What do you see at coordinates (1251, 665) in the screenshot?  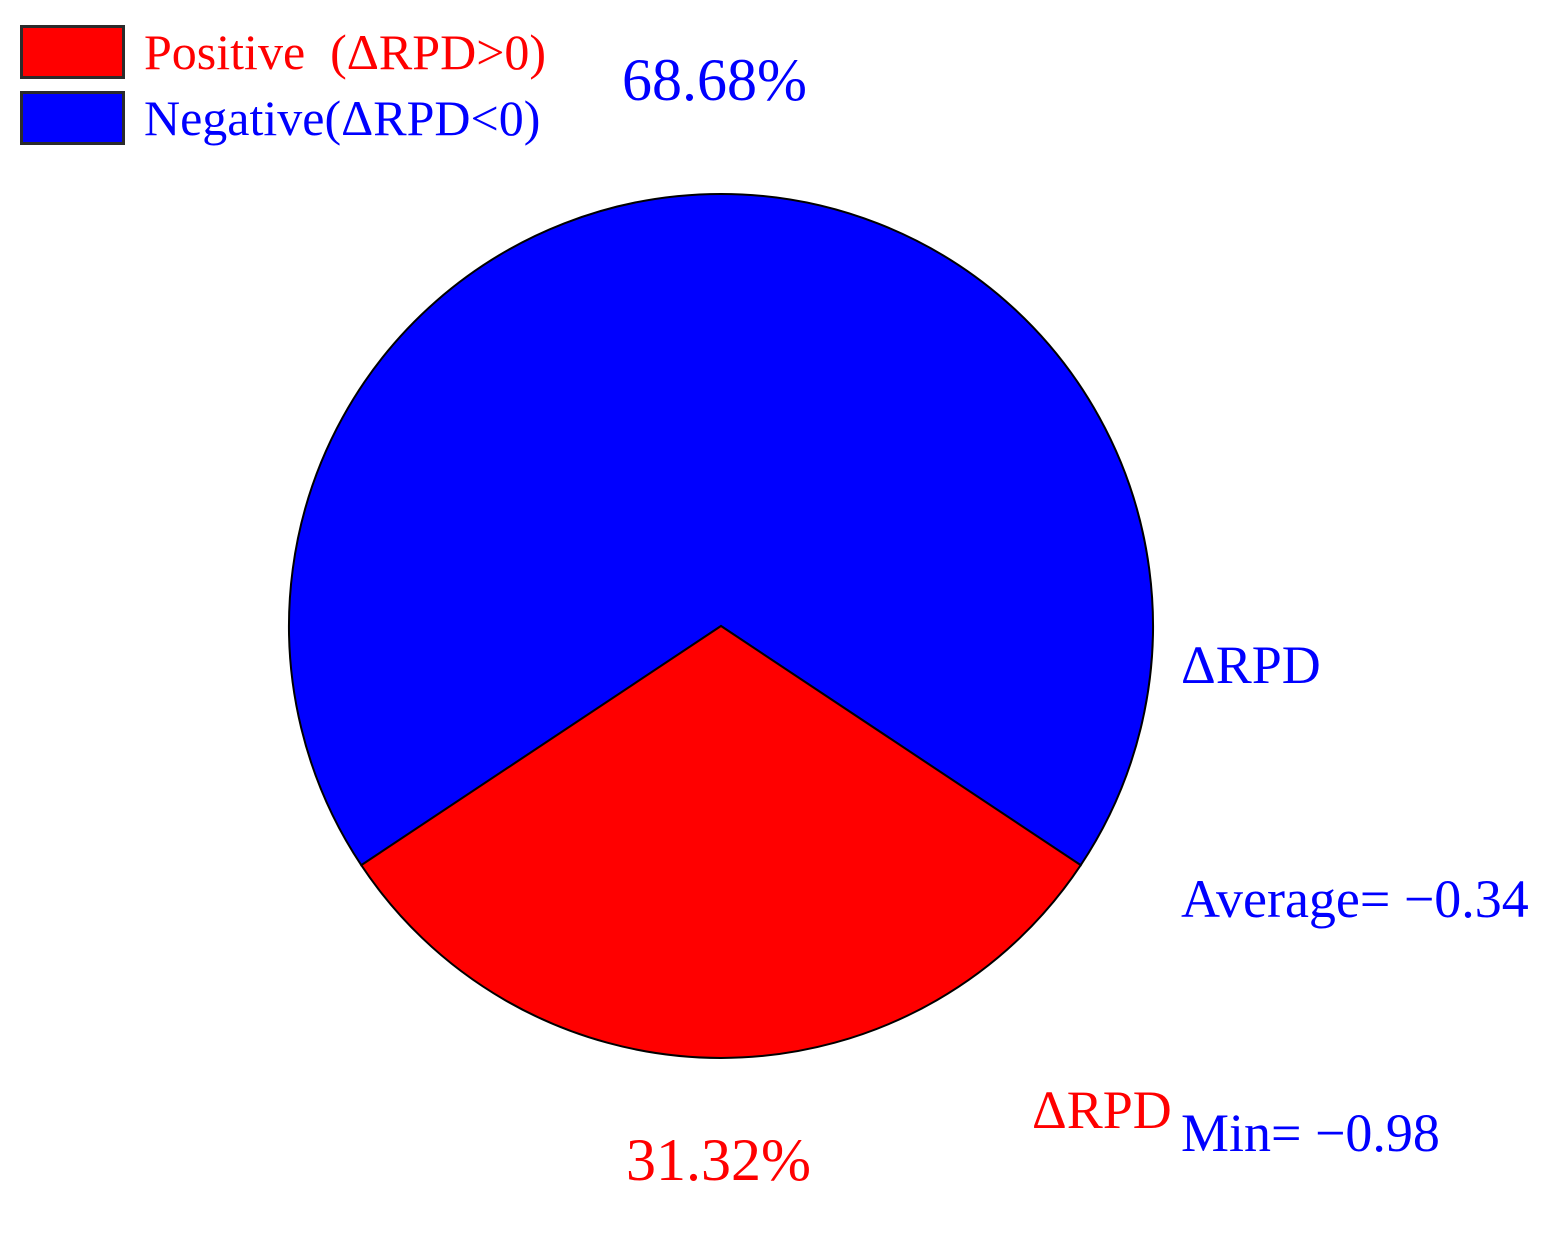 I see `annotation-negative-title: ΔRPD` at bounding box center [1251, 665].